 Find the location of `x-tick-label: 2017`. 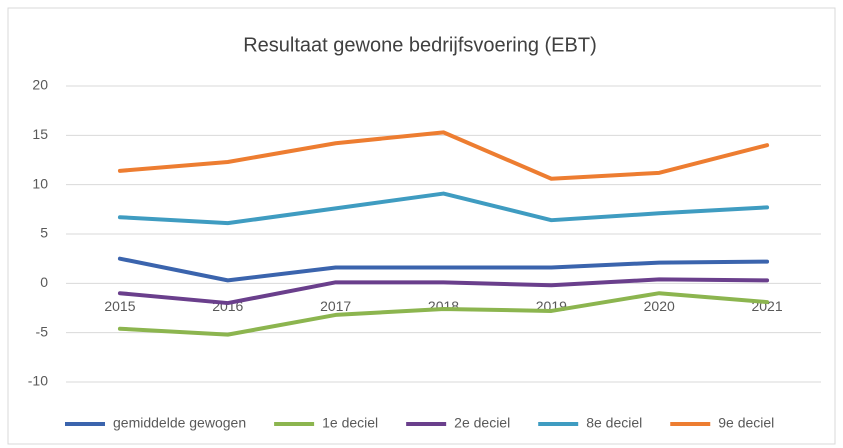

x-tick-label: 2017 is located at coordinates (335, 306).